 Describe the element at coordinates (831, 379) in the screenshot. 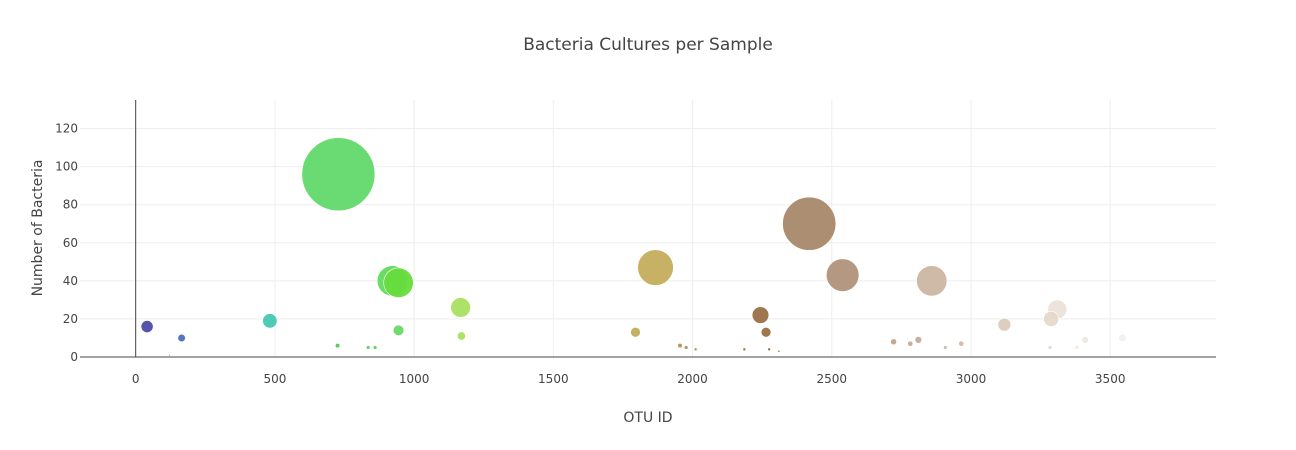

I see `x-tick-label: 2500` at that location.